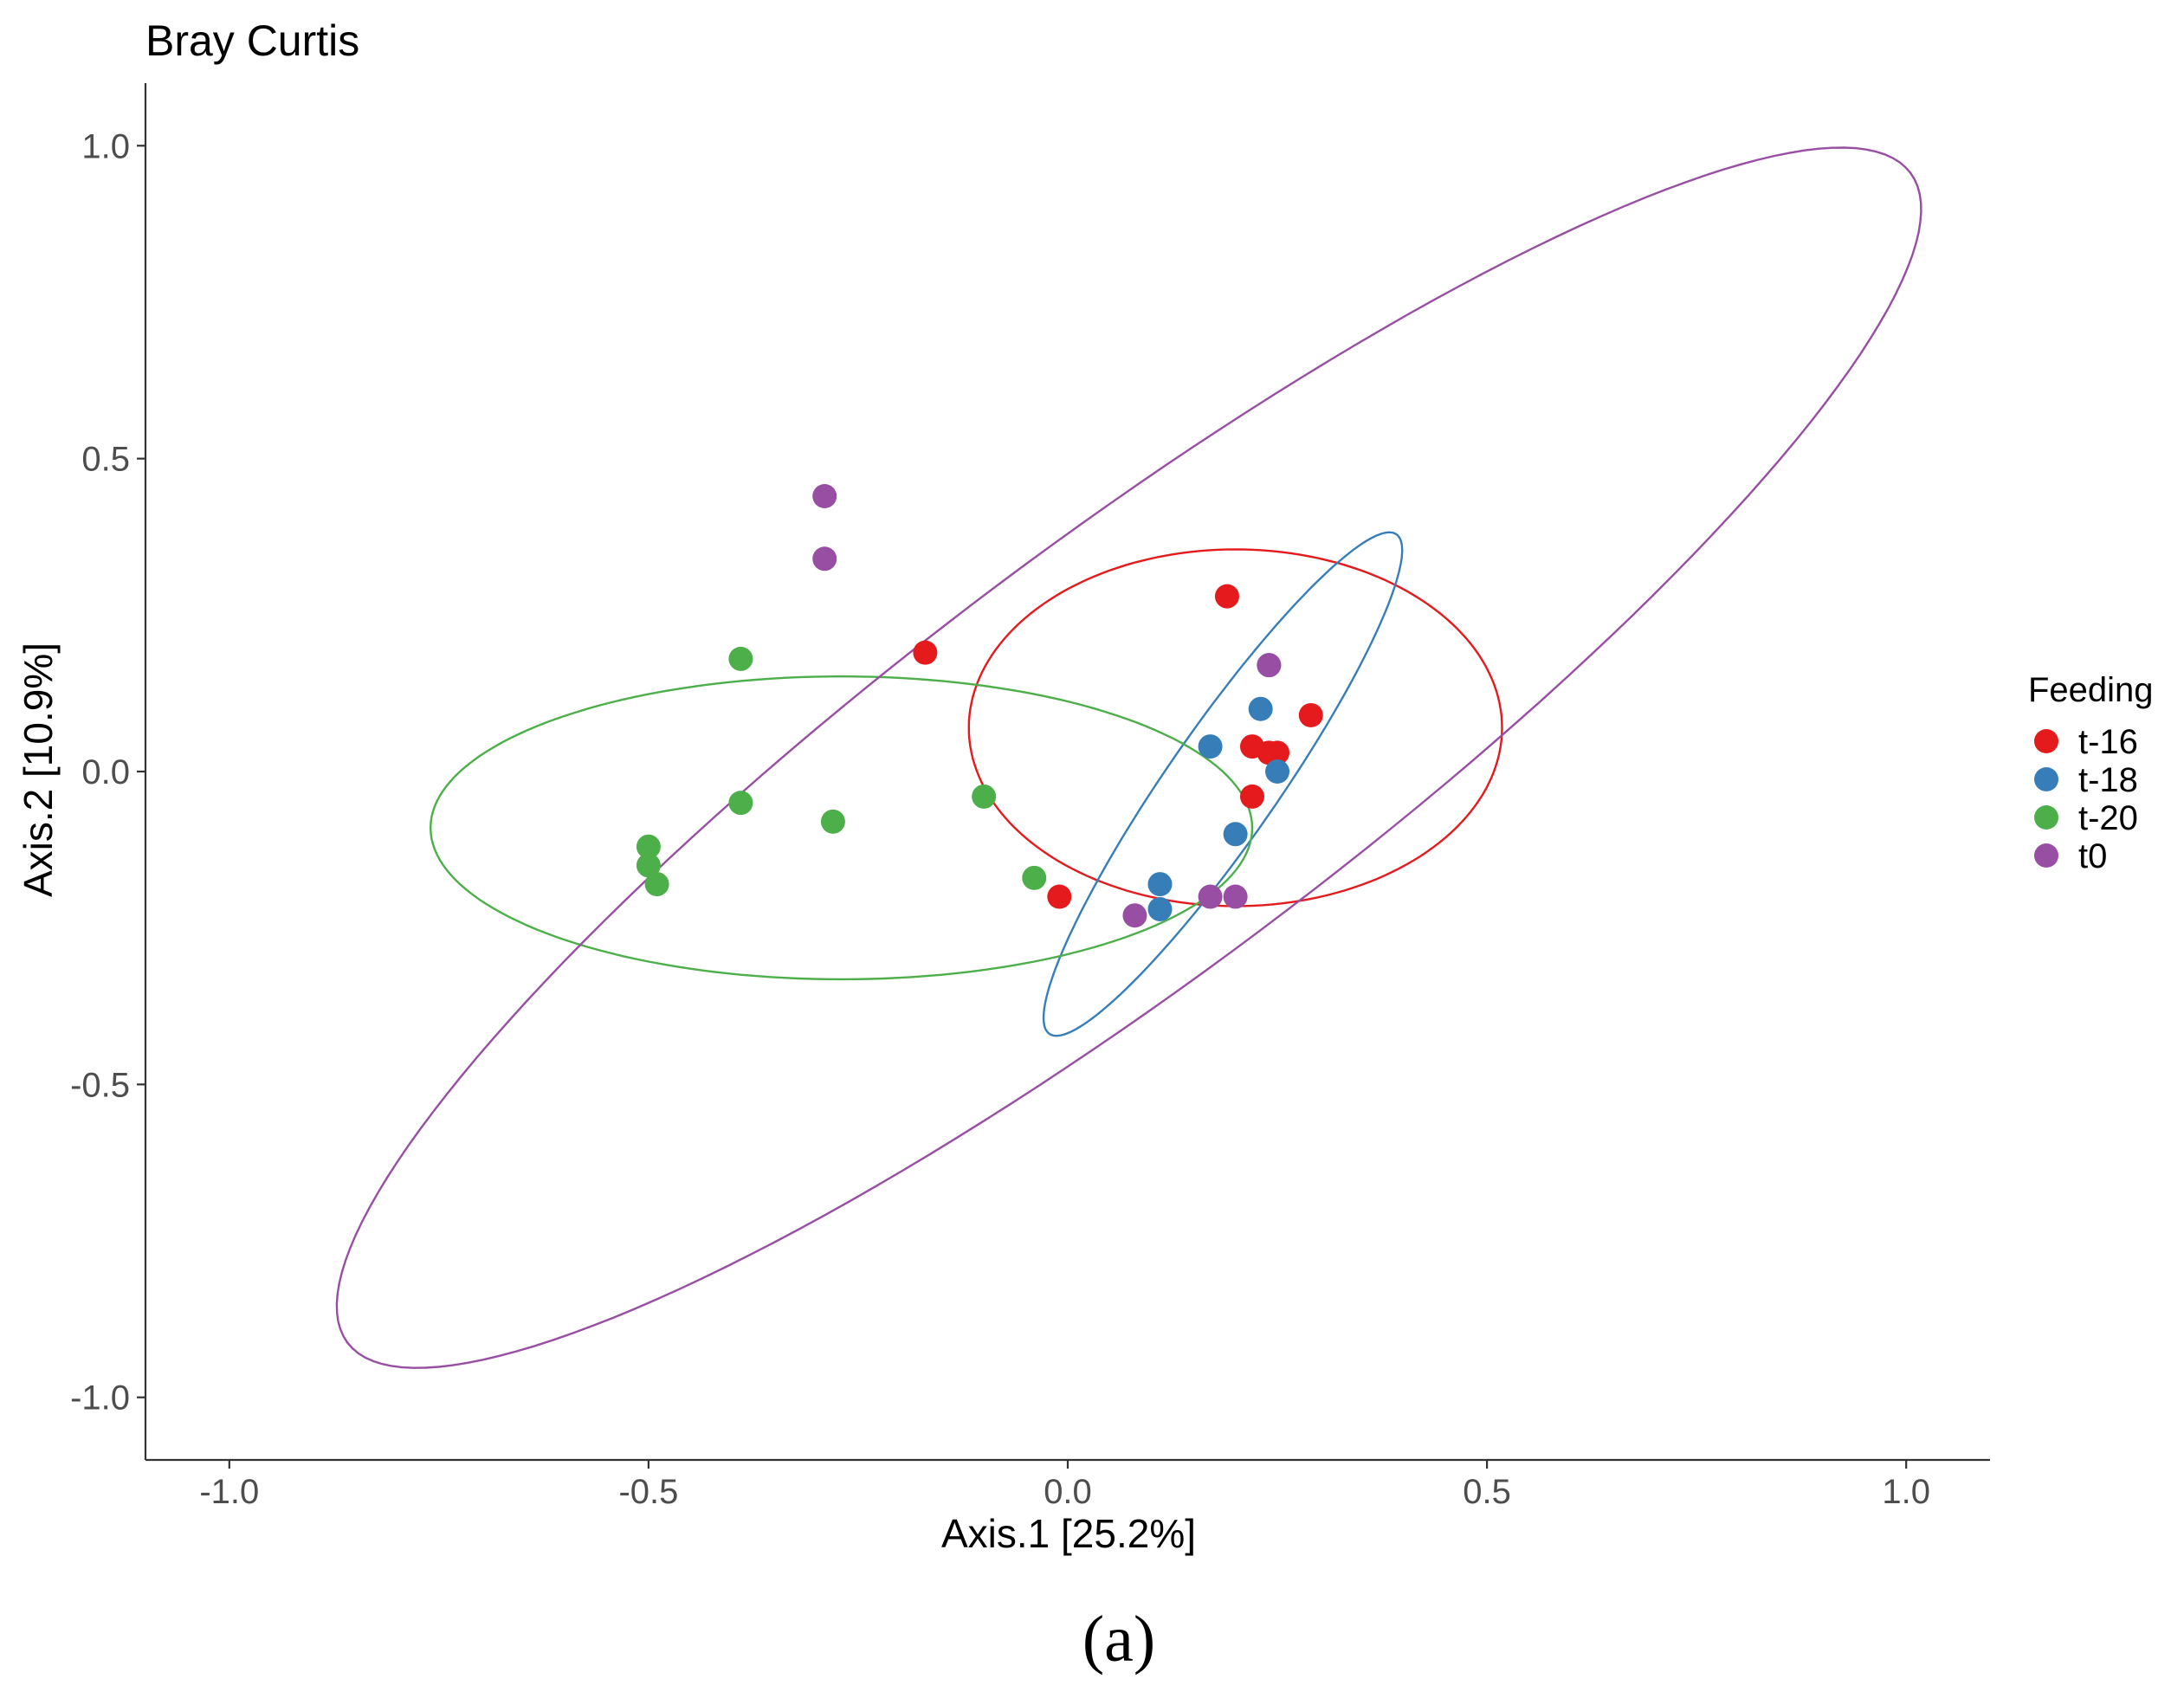 The height and width of the screenshot is (1692, 2184). I want to click on scatter-points, so click(979, 706).